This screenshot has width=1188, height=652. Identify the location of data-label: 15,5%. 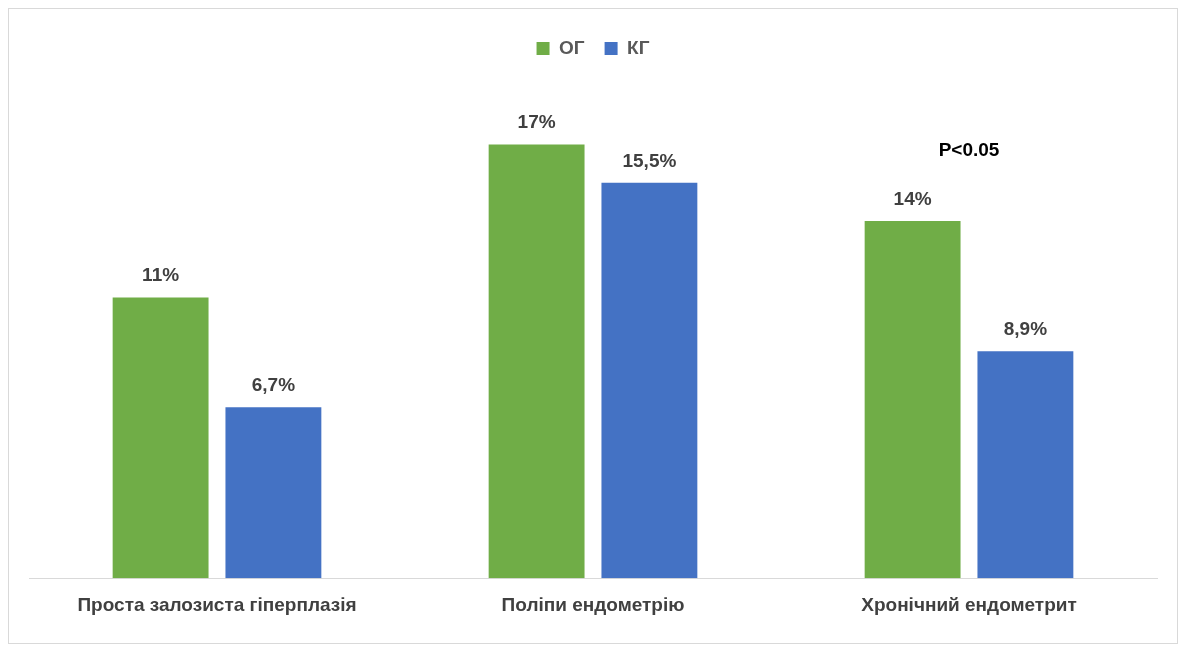
(649, 160).